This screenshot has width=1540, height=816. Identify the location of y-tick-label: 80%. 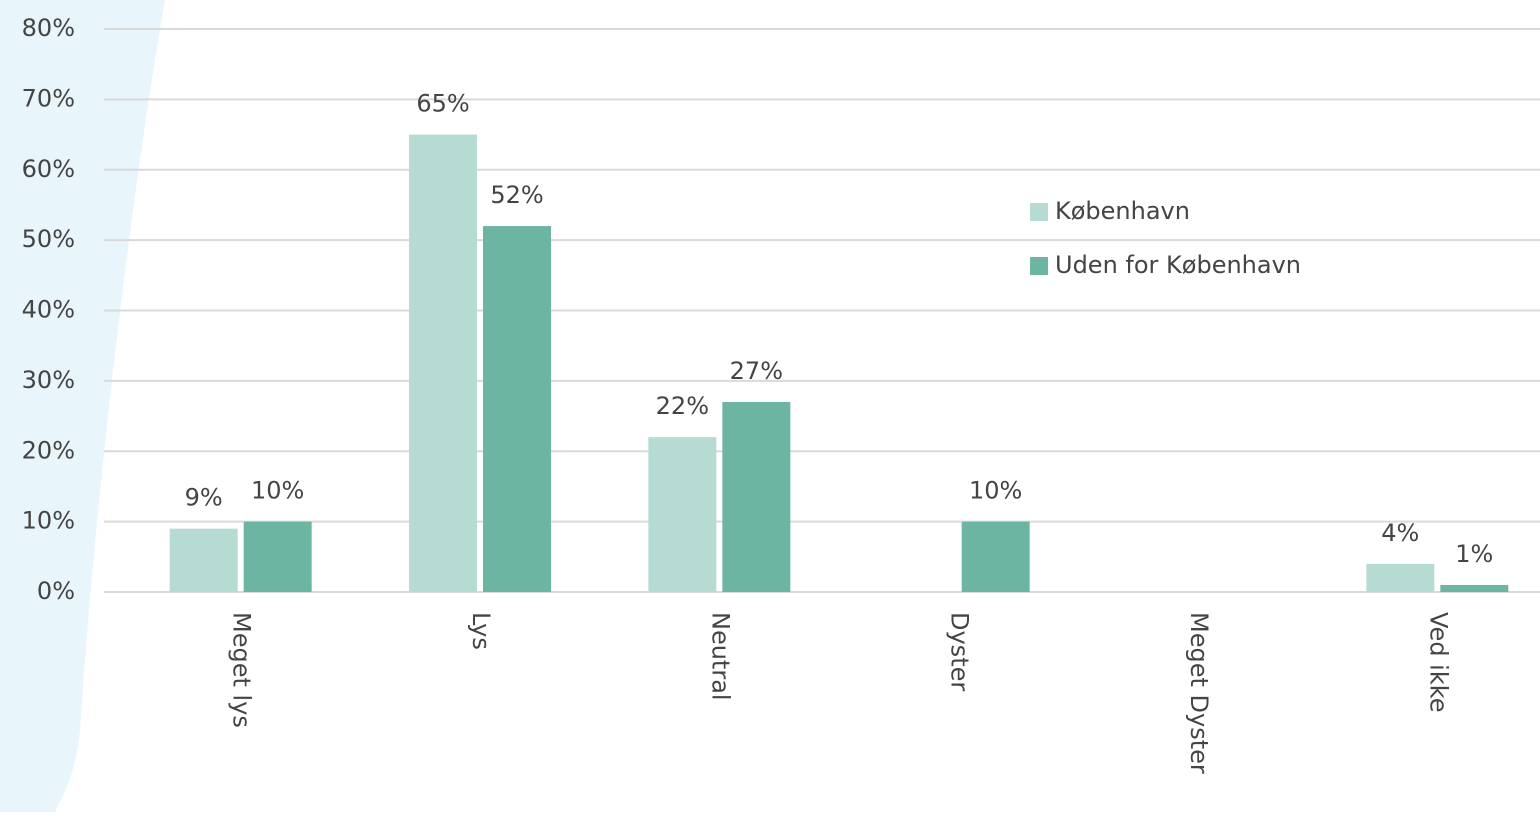
(48, 28).